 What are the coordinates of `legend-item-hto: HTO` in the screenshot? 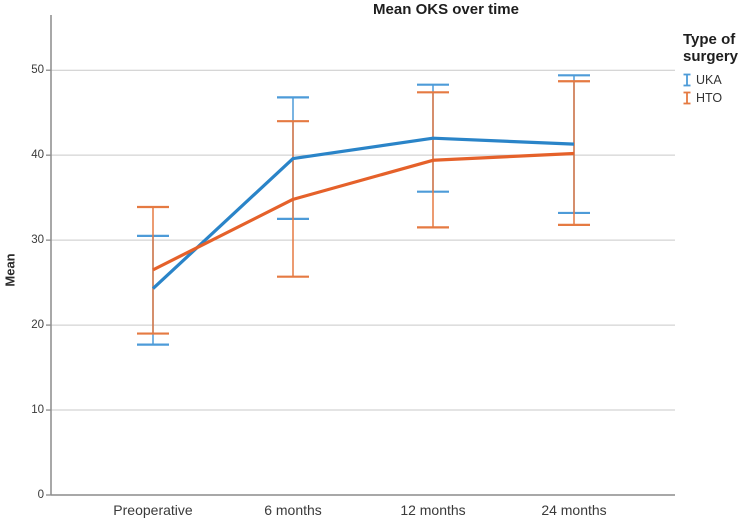 It's located at (715, 98).